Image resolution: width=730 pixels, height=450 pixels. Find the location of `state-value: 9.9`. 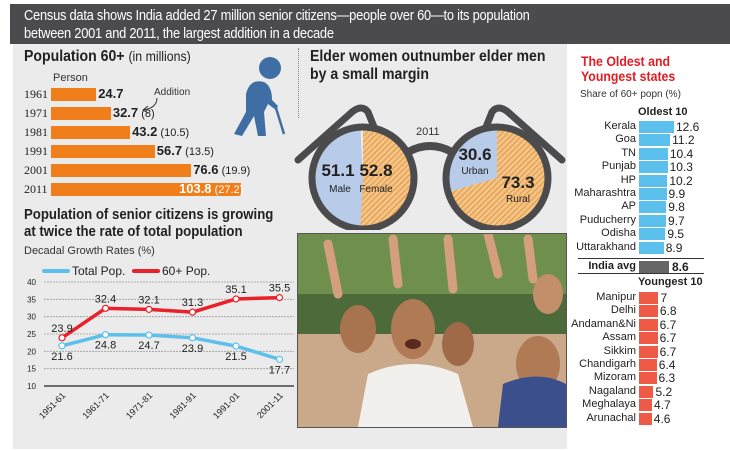

state-value: 9.9 is located at coordinates (677, 194).